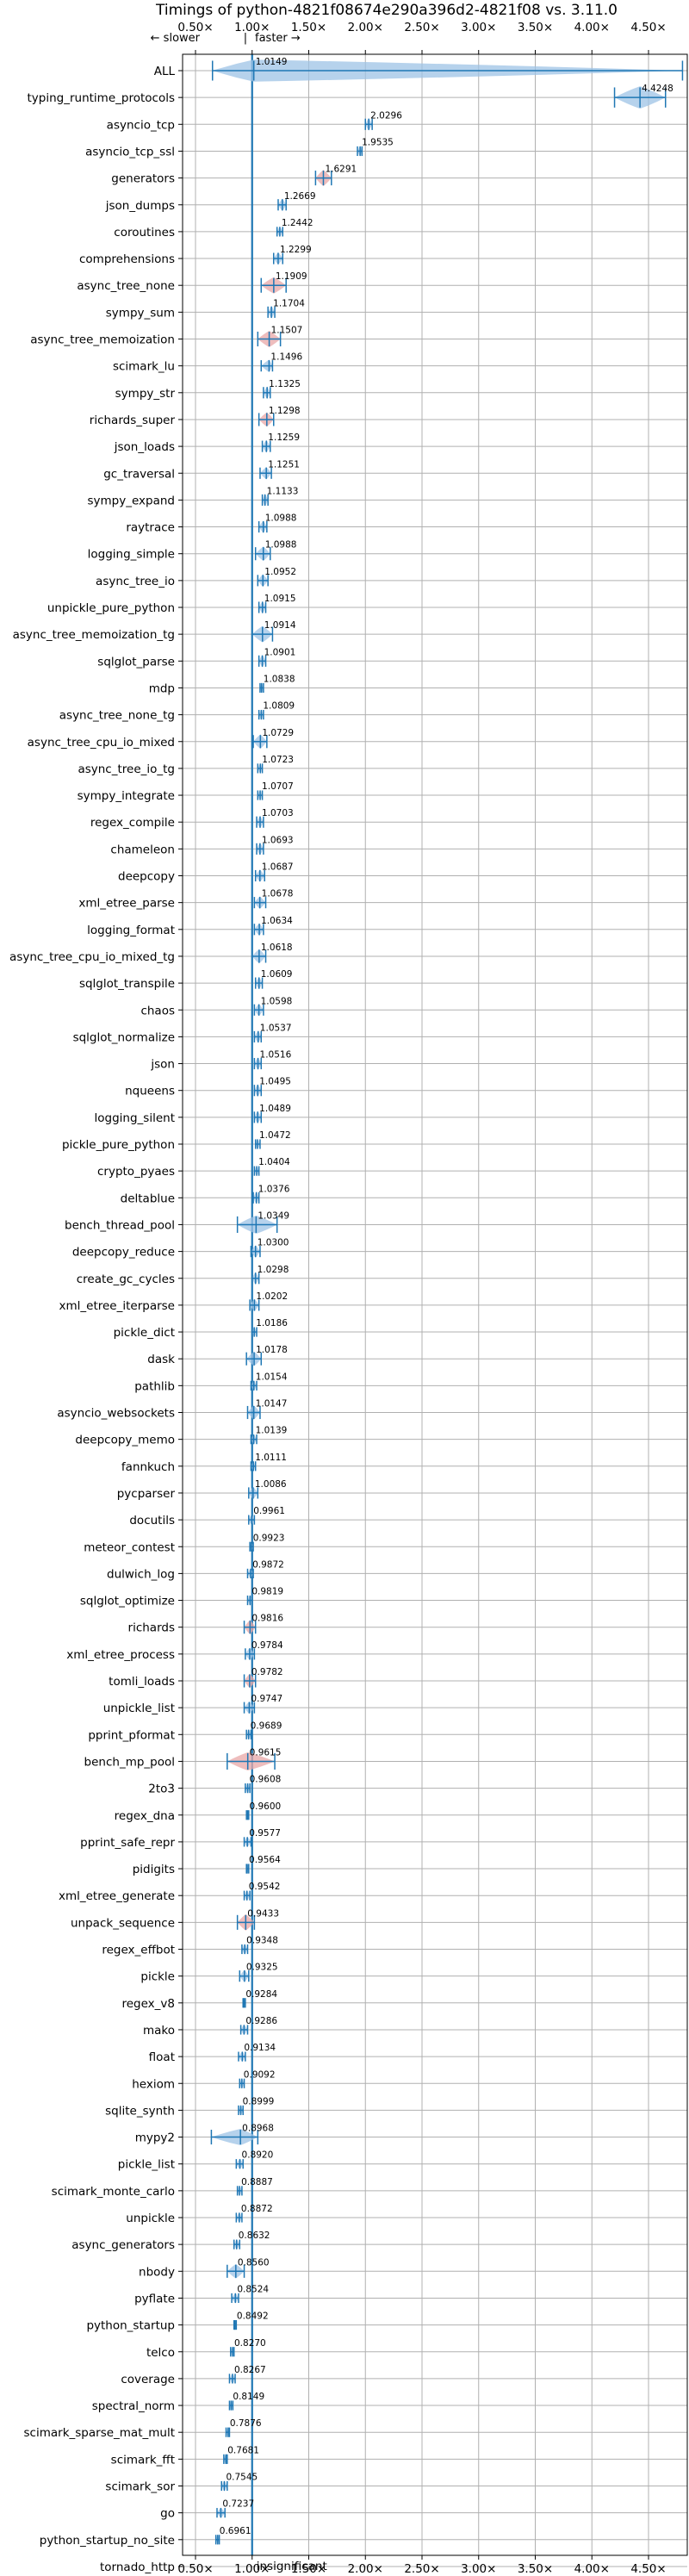 The image size is (689, 2576). I want to click on benchmark-label: ALL, so click(165, 71).